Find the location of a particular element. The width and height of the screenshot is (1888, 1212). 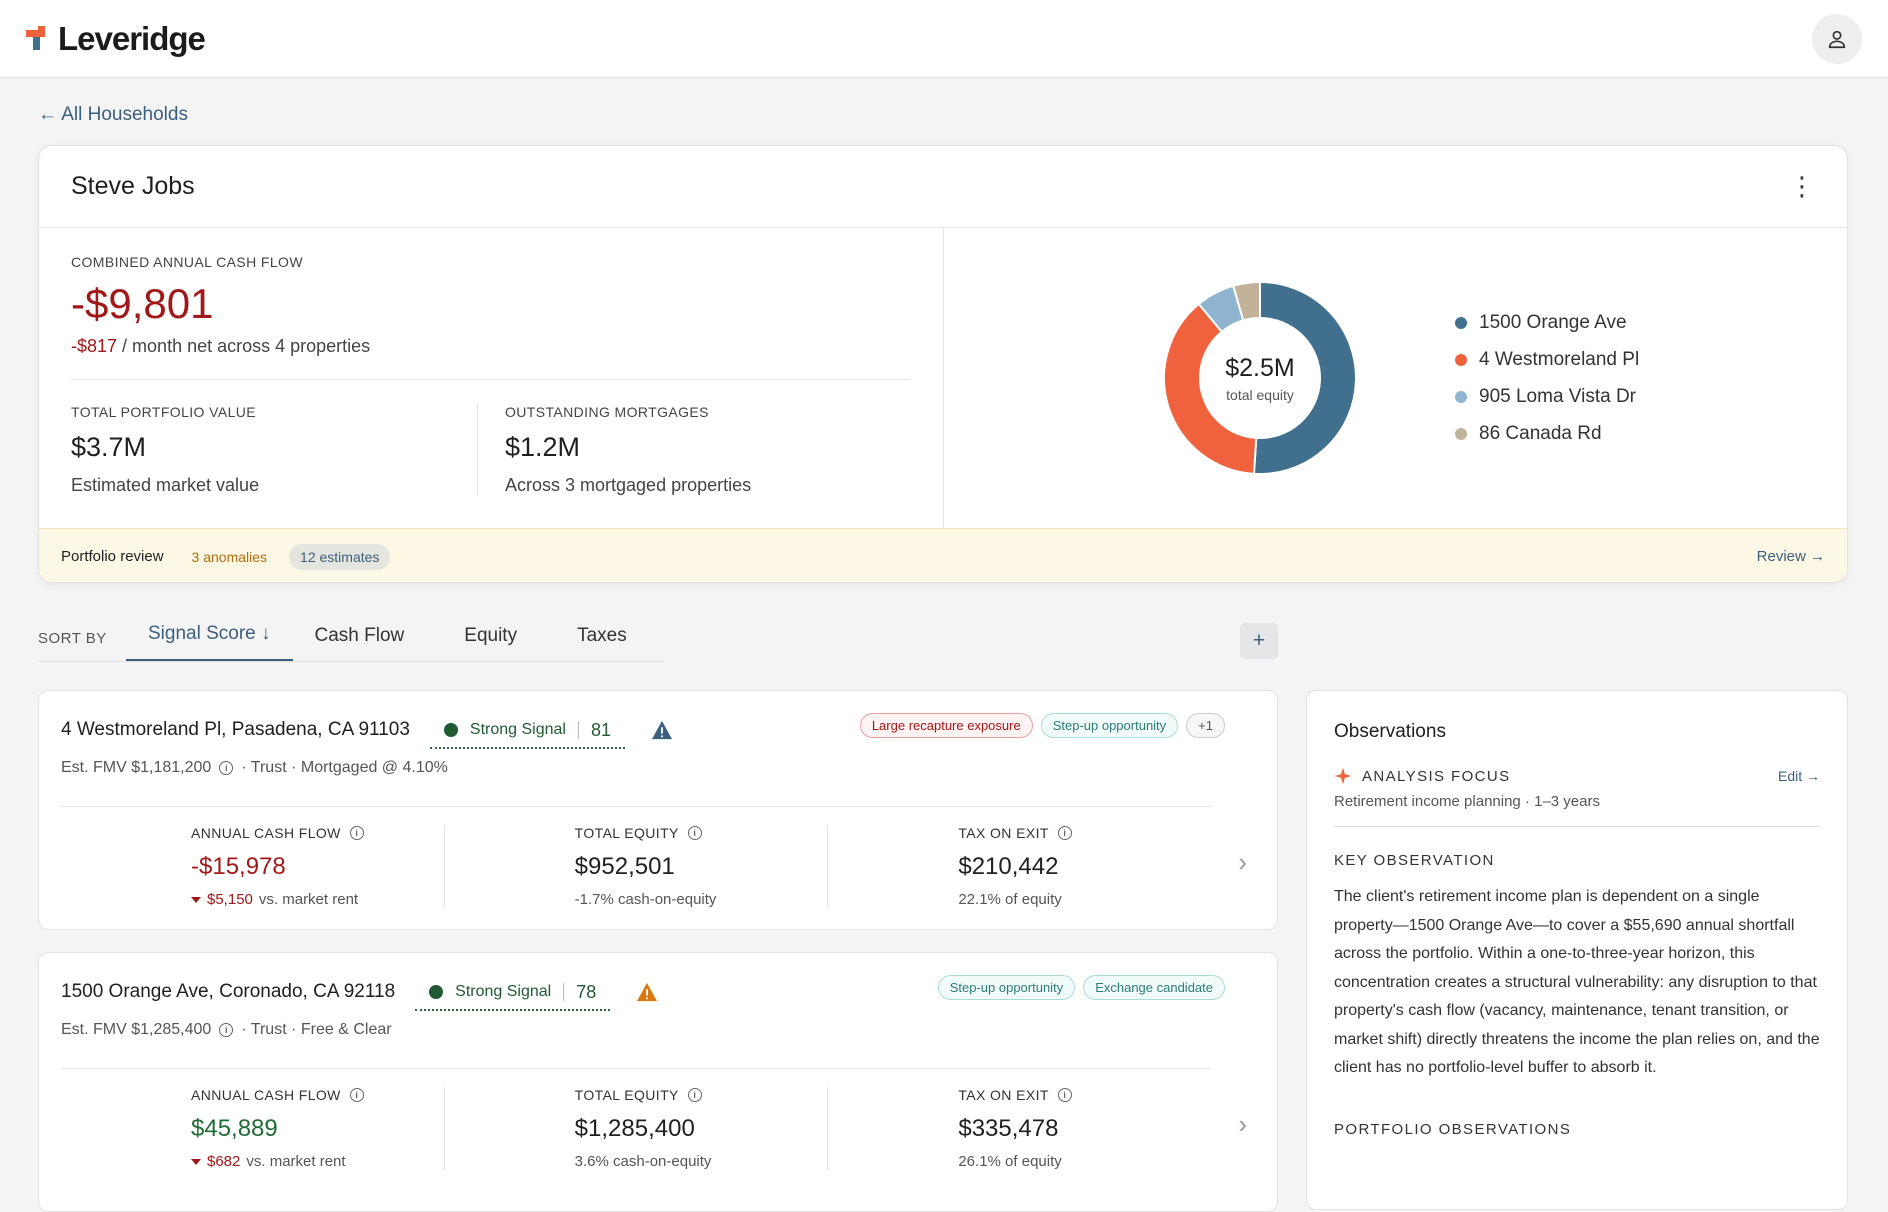

more-options-icon: ⋮ is located at coordinates (1802, 186).